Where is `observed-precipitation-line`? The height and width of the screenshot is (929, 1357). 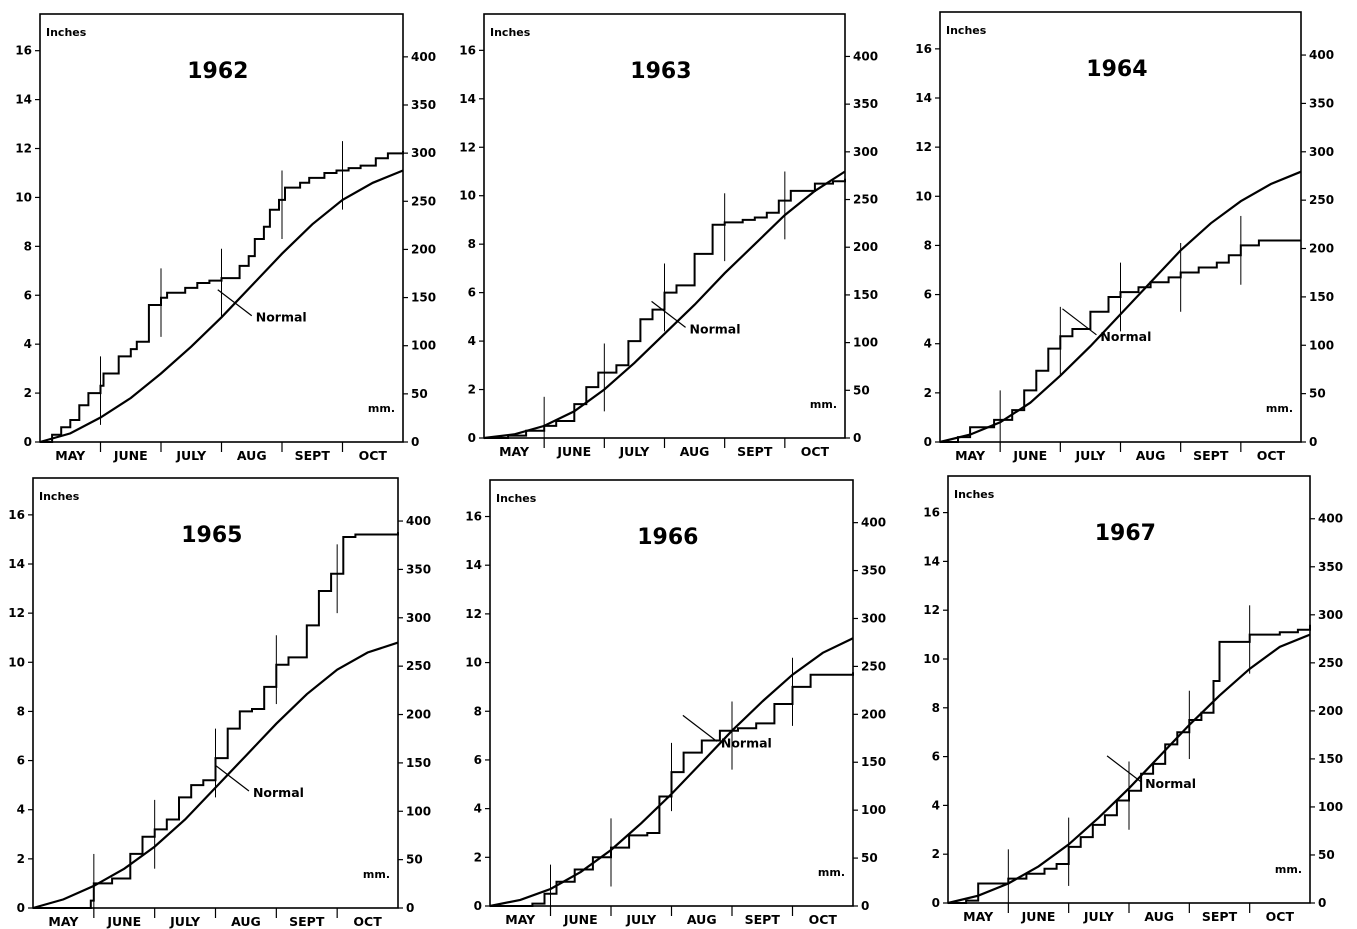 observed-precipitation-line is located at coordinates (1120, 341).